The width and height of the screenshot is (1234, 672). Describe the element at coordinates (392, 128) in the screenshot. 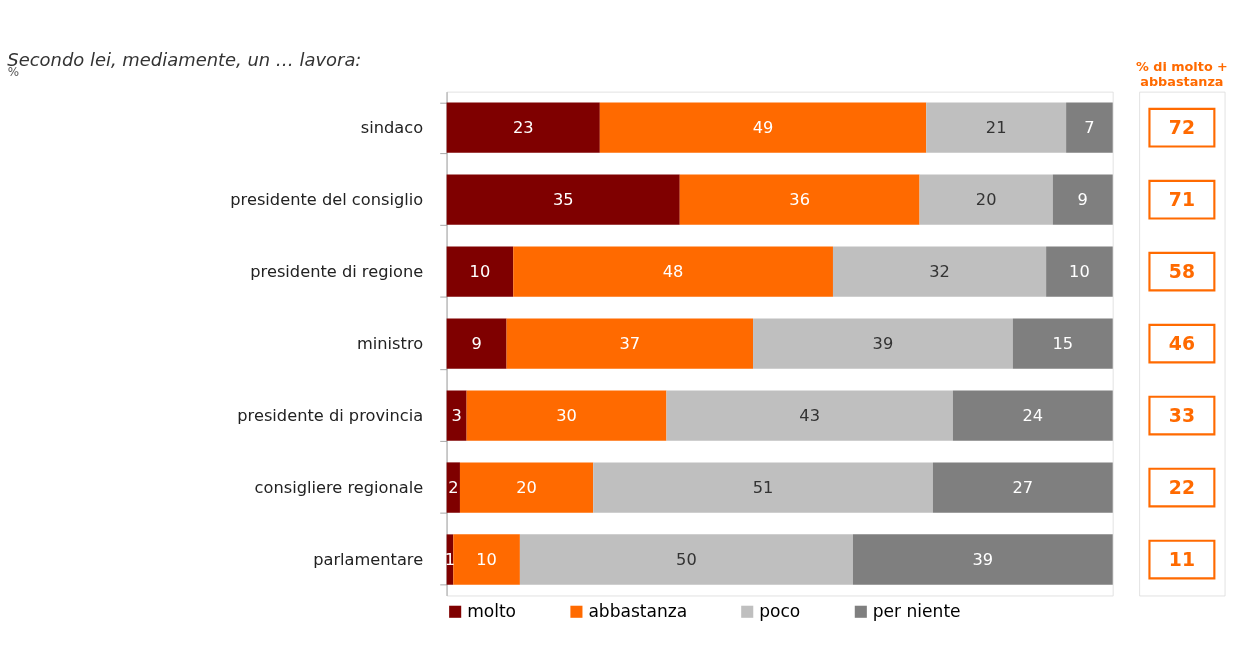

I see `y-tick-label: sindaco` at that location.